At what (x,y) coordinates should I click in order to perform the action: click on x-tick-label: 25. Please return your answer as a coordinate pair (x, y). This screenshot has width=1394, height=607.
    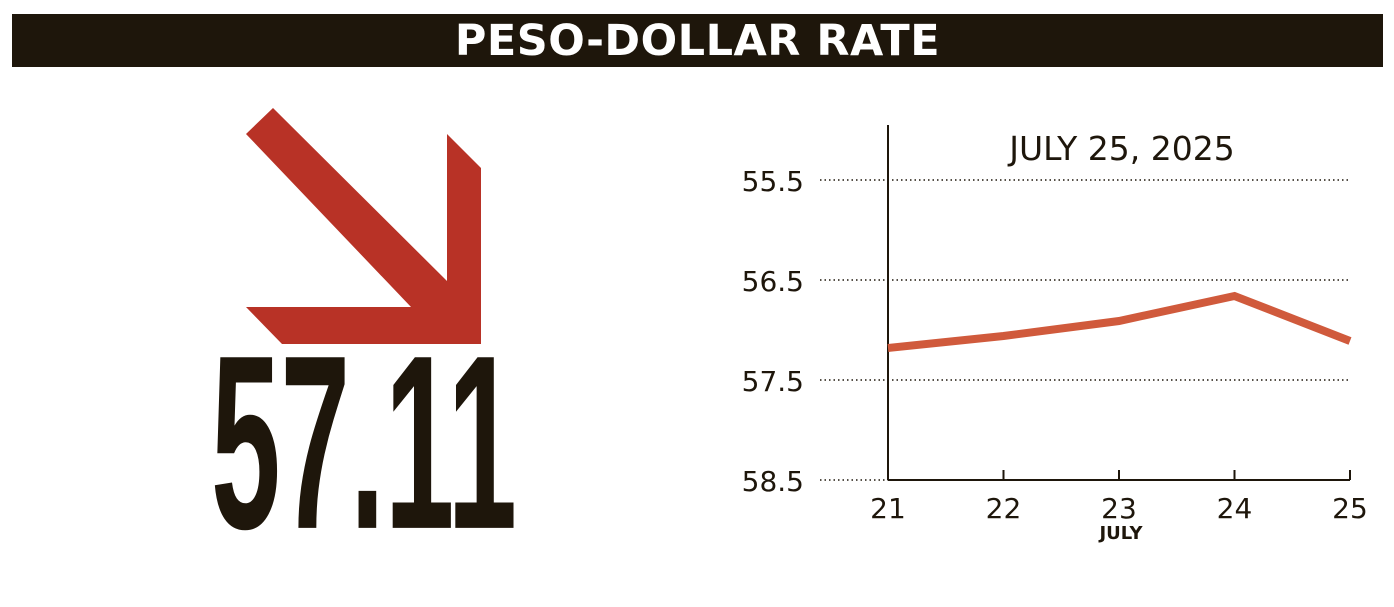
    Looking at the image, I should click on (1350, 508).